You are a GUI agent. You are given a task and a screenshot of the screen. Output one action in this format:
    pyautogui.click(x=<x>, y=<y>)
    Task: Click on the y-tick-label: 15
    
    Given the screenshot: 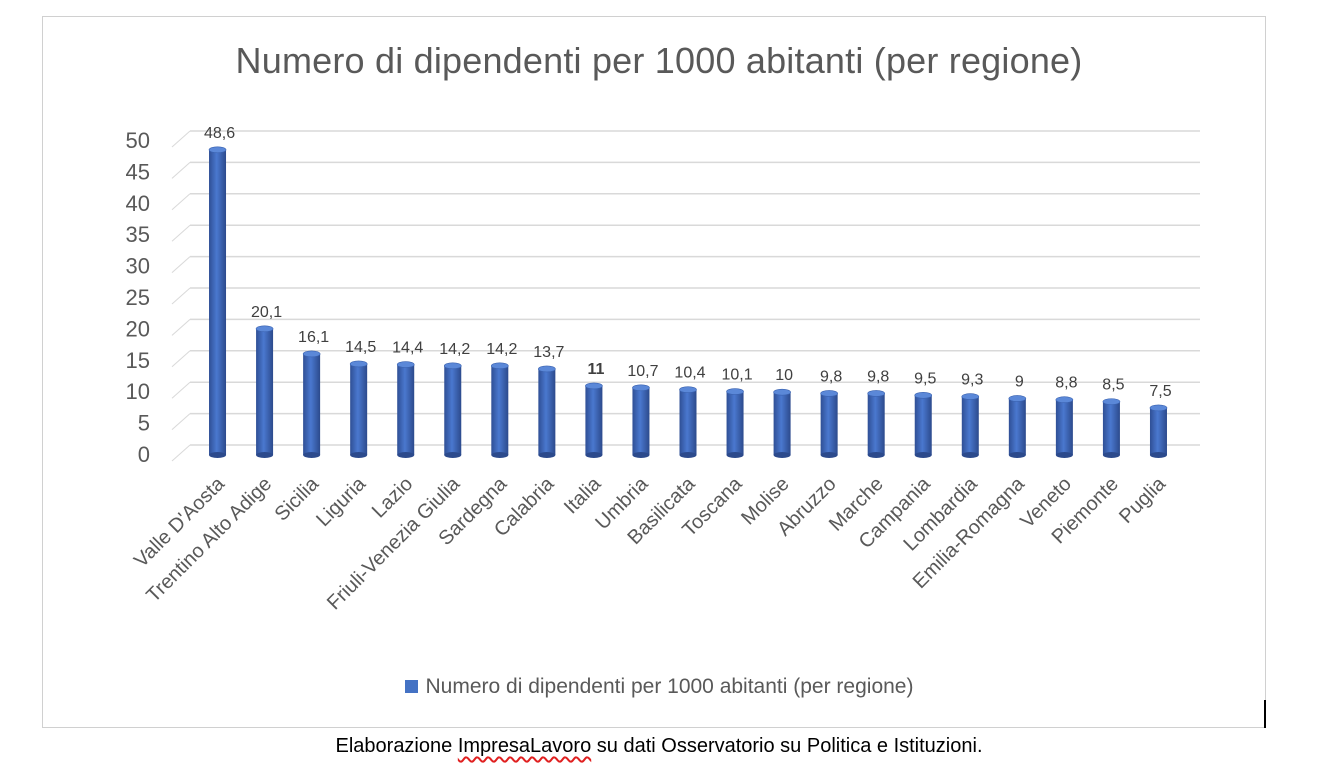 What is the action you would take?
    pyautogui.click(x=138, y=360)
    